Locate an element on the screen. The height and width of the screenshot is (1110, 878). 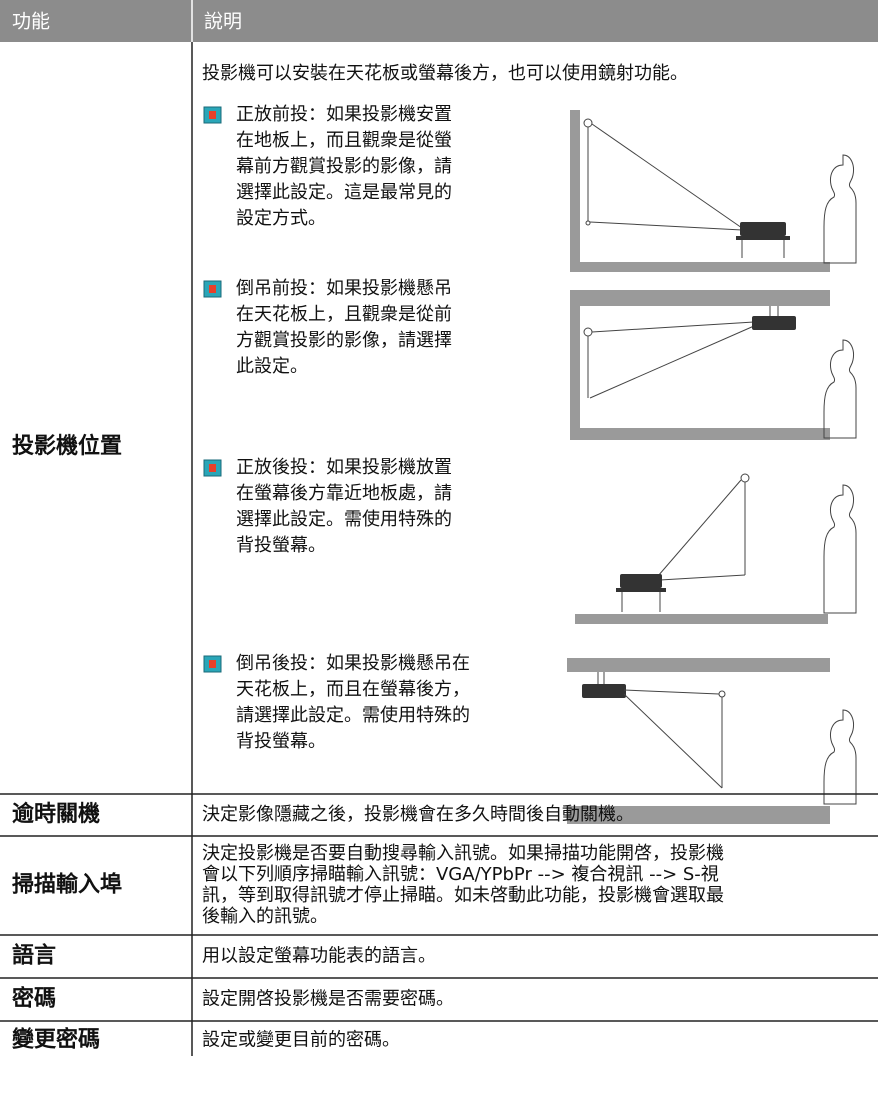
option-text: 方觀賞投影的影像，請選擇 is located at coordinates (344, 340).